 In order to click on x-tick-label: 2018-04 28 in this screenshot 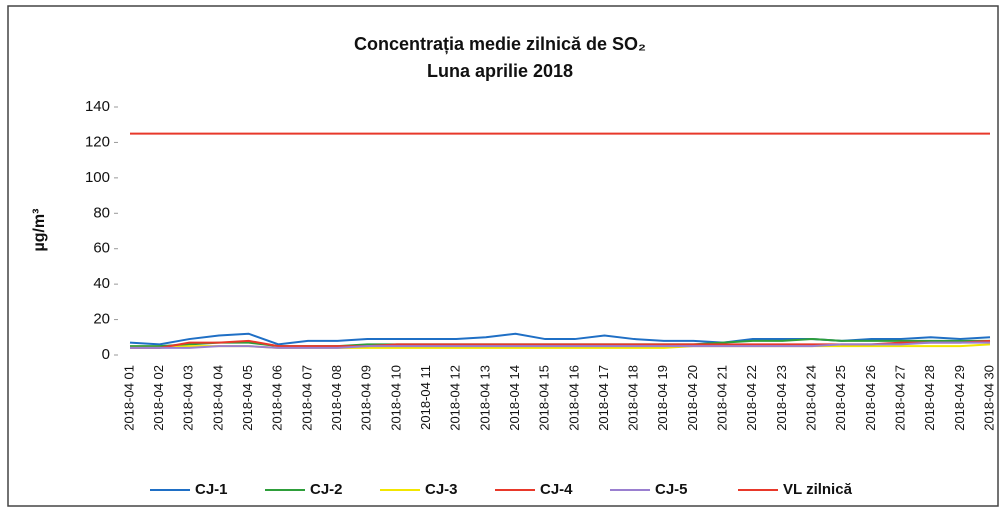, I will do `click(929, 398)`.